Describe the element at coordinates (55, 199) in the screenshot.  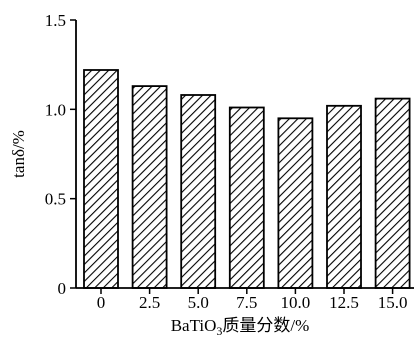
I see `y-tick-label: 0.5` at that location.